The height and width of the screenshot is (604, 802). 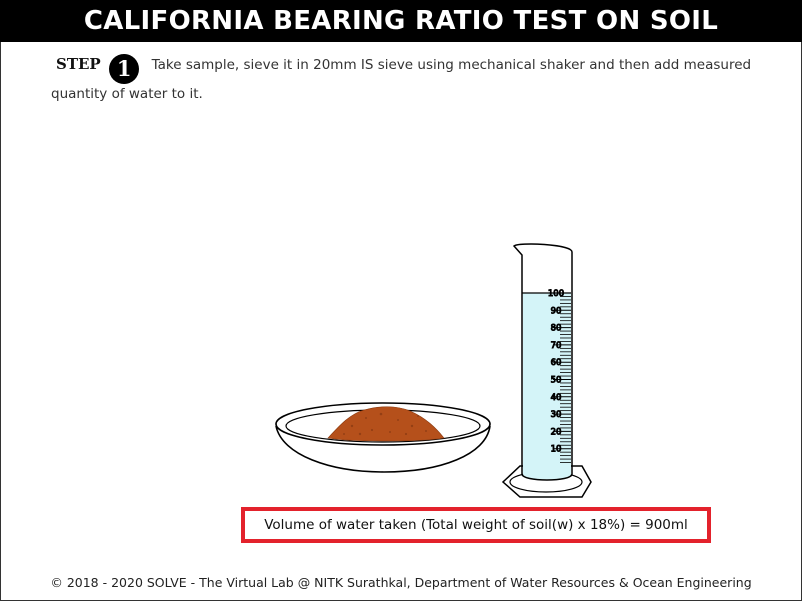 I want to click on cylinder-water, so click(x=547, y=386).